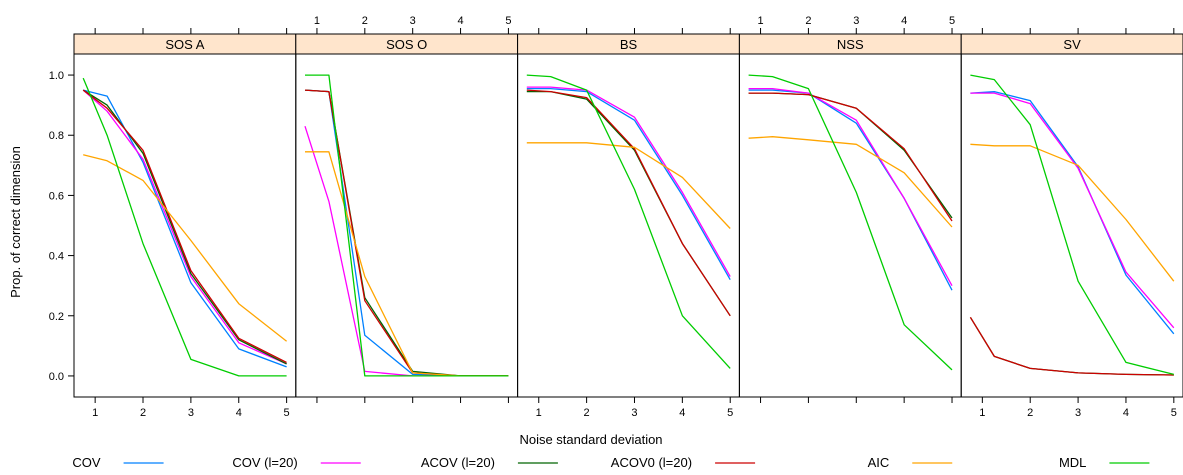  I want to click on panel-nss: NSS, so click(850, 215).